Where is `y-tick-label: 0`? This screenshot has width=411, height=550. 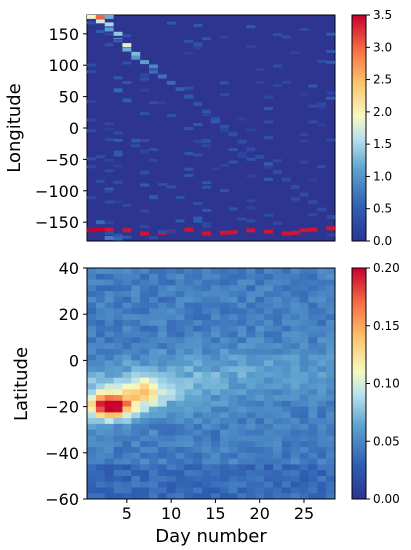
y-tick-label: 0 is located at coordinates (74, 128).